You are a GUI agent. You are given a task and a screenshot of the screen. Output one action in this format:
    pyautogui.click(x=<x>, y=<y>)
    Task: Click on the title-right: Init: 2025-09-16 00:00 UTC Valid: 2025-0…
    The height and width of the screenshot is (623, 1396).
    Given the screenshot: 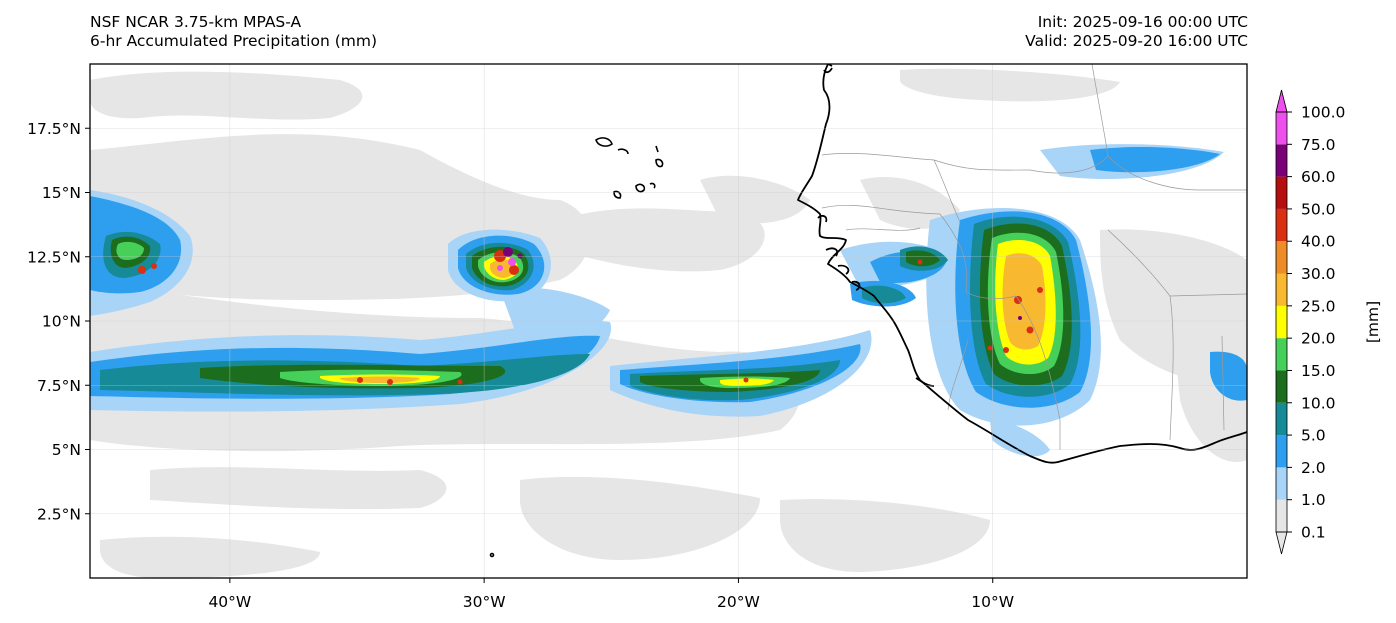 What is the action you would take?
    pyautogui.click(x=1136, y=32)
    